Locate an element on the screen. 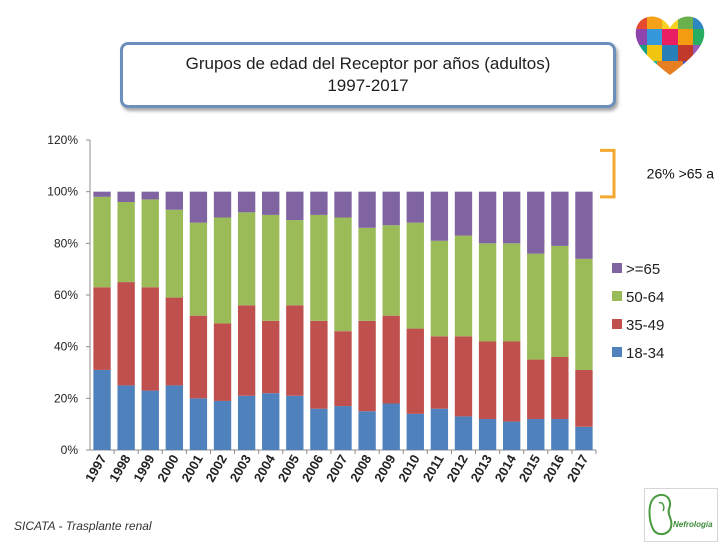  x-tick-label: 1999 is located at coordinates (143, 468).